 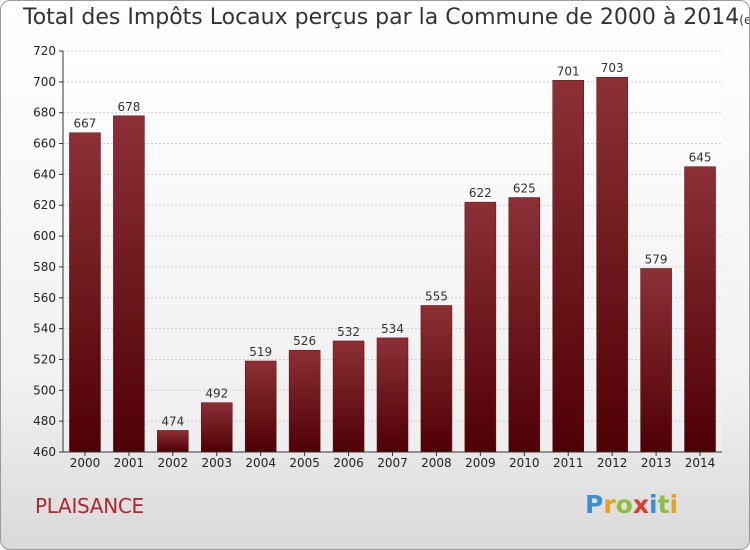 What do you see at coordinates (44, 452) in the screenshot?
I see `y-tick-label: 460` at bounding box center [44, 452].